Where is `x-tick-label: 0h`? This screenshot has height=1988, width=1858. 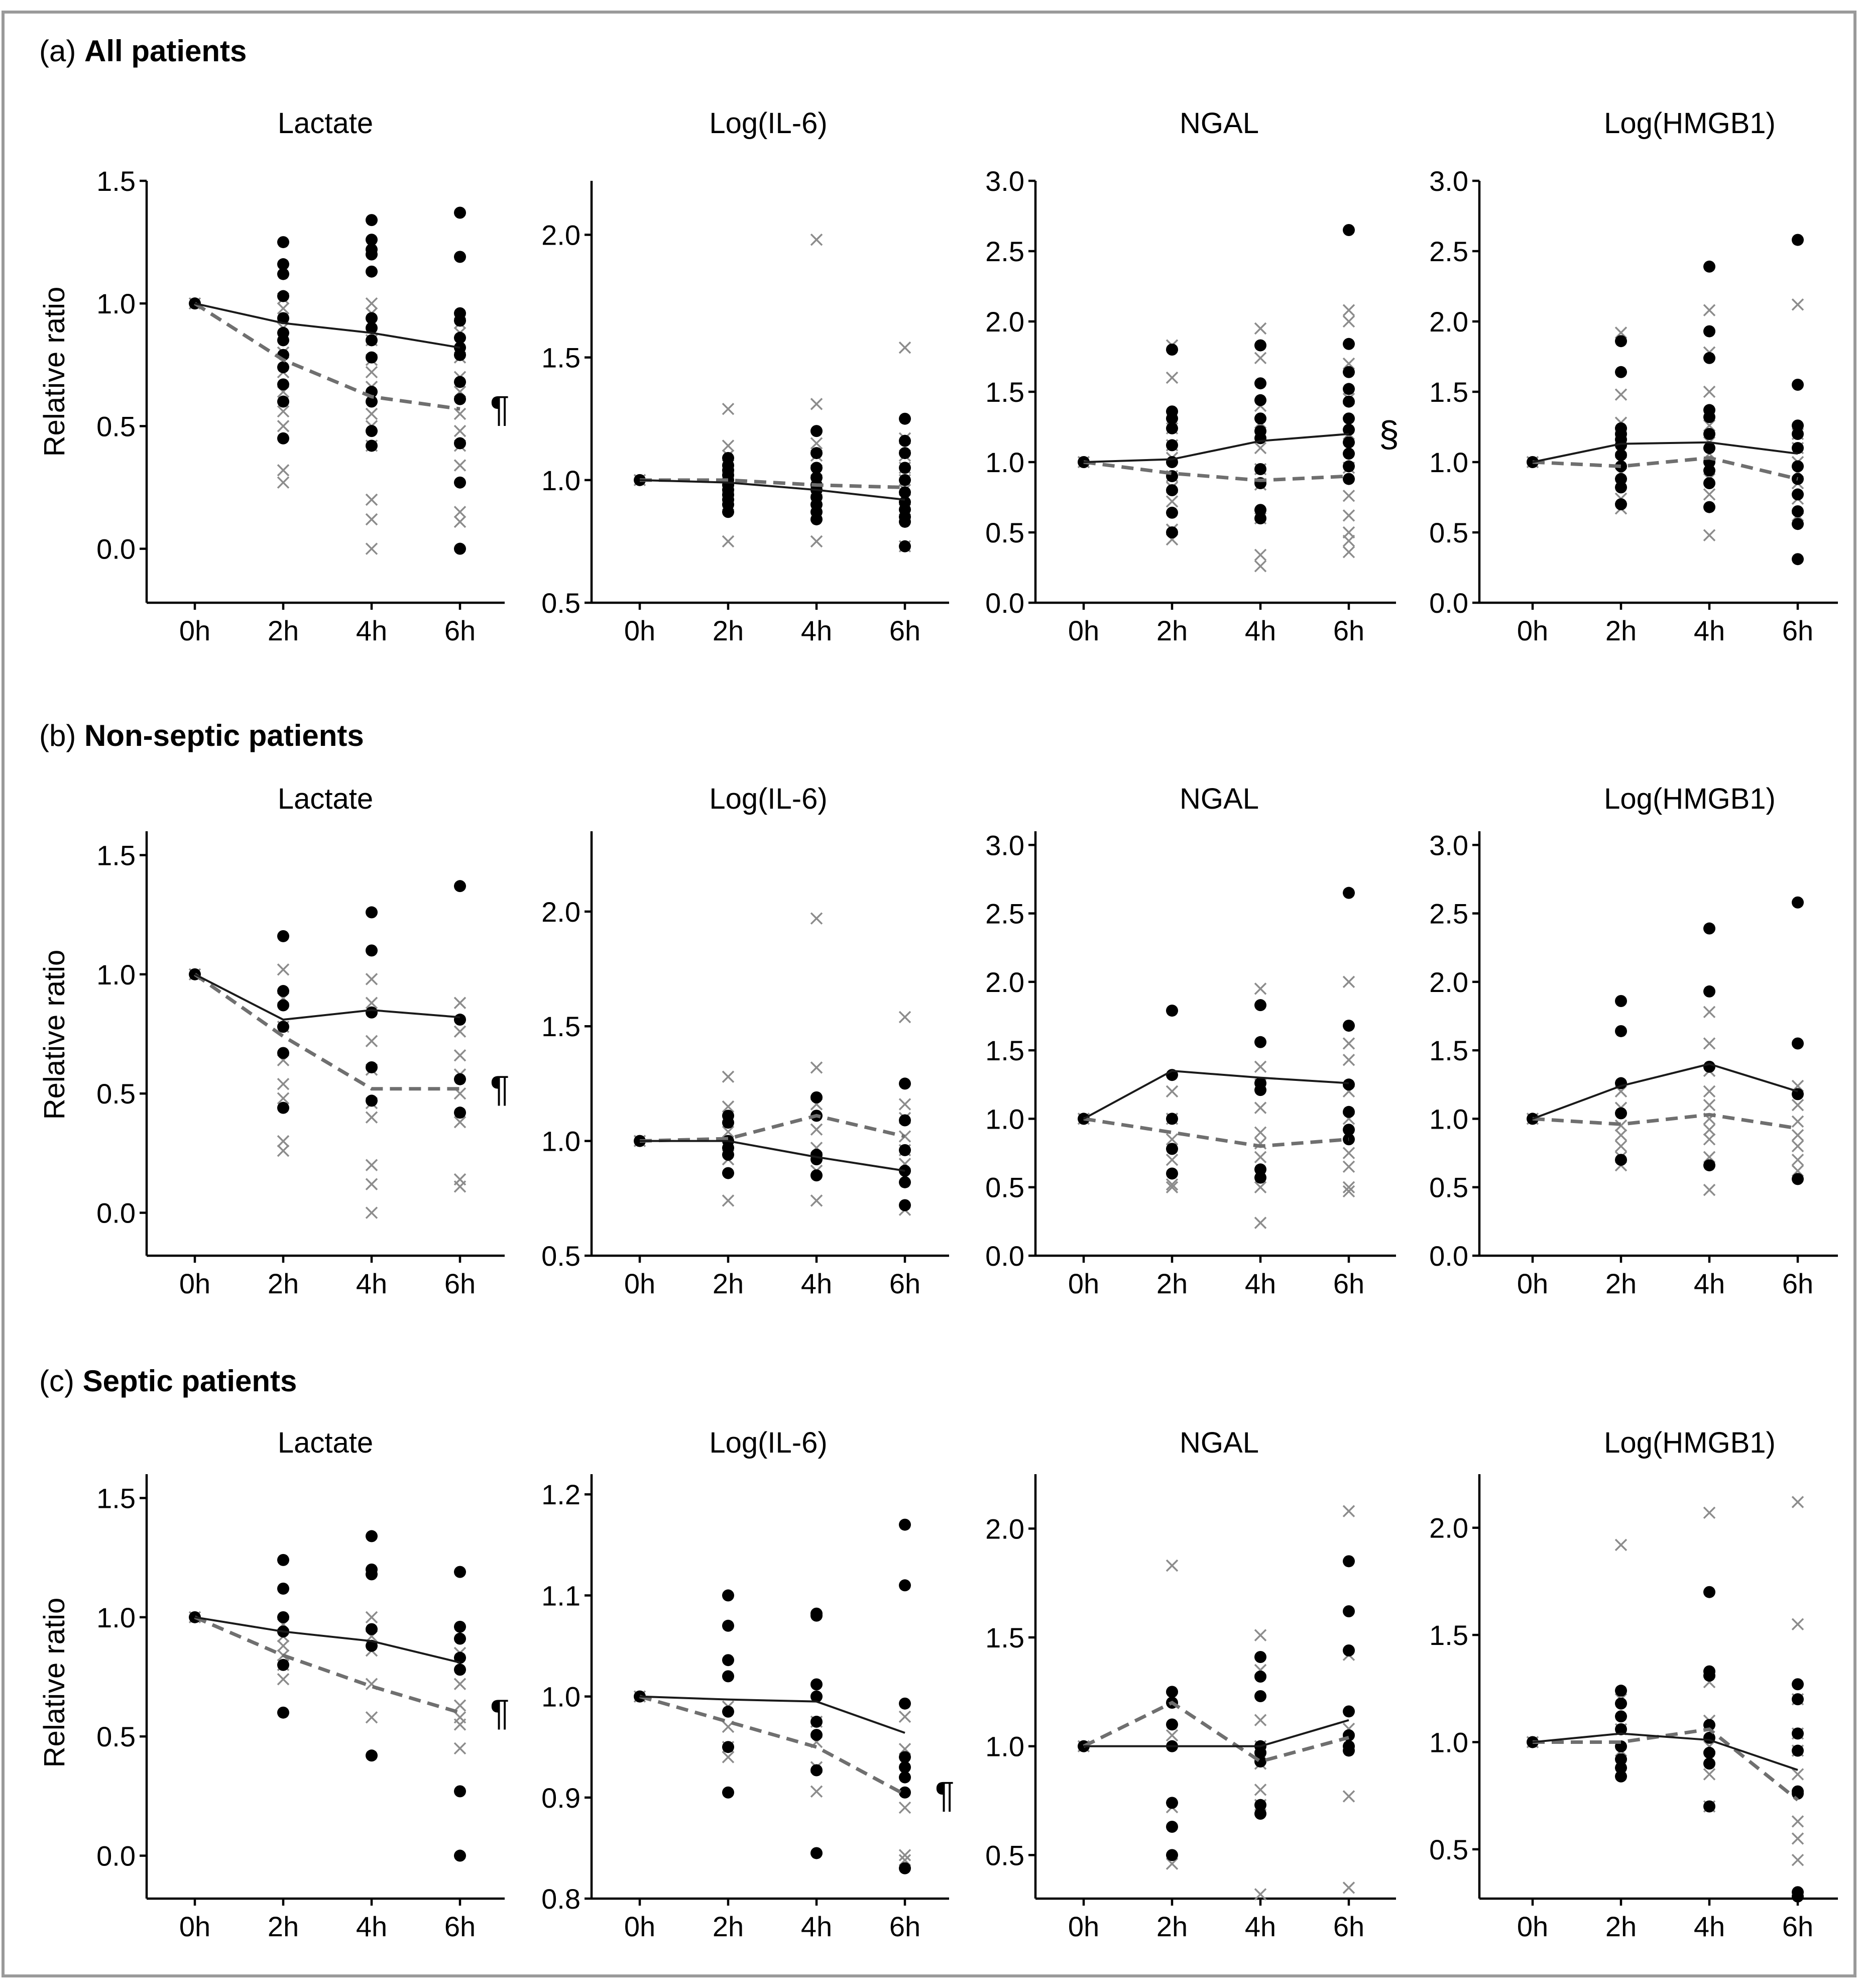
x-tick-label: 0h is located at coordinates (1083, 630).